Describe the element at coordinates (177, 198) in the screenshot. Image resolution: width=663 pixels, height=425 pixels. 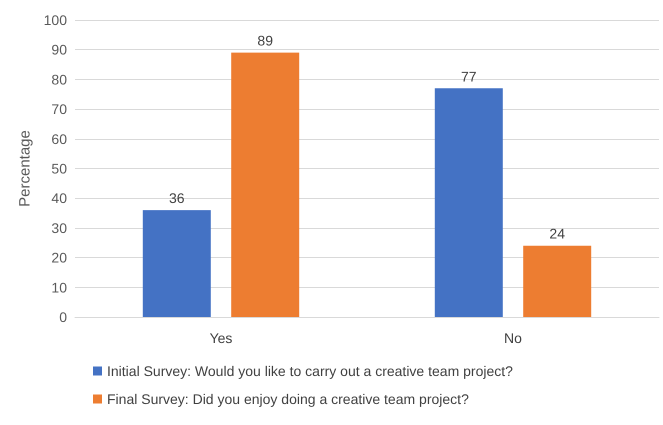
I see `data-label: 36` at that location.